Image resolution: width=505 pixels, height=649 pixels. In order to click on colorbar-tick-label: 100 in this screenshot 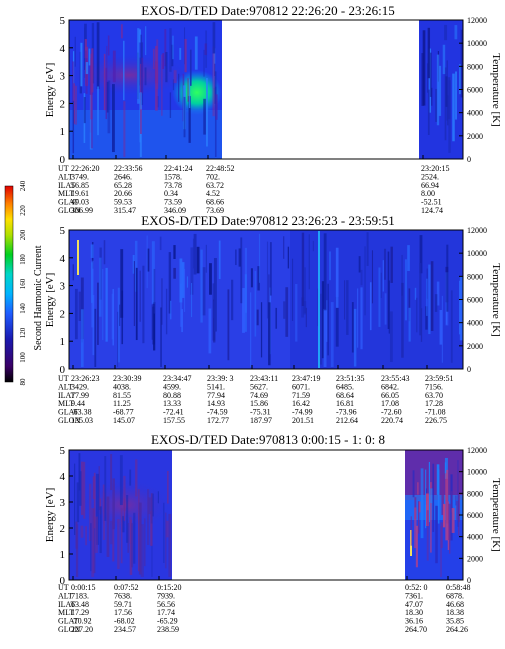, I will do `click(23, 357)`.